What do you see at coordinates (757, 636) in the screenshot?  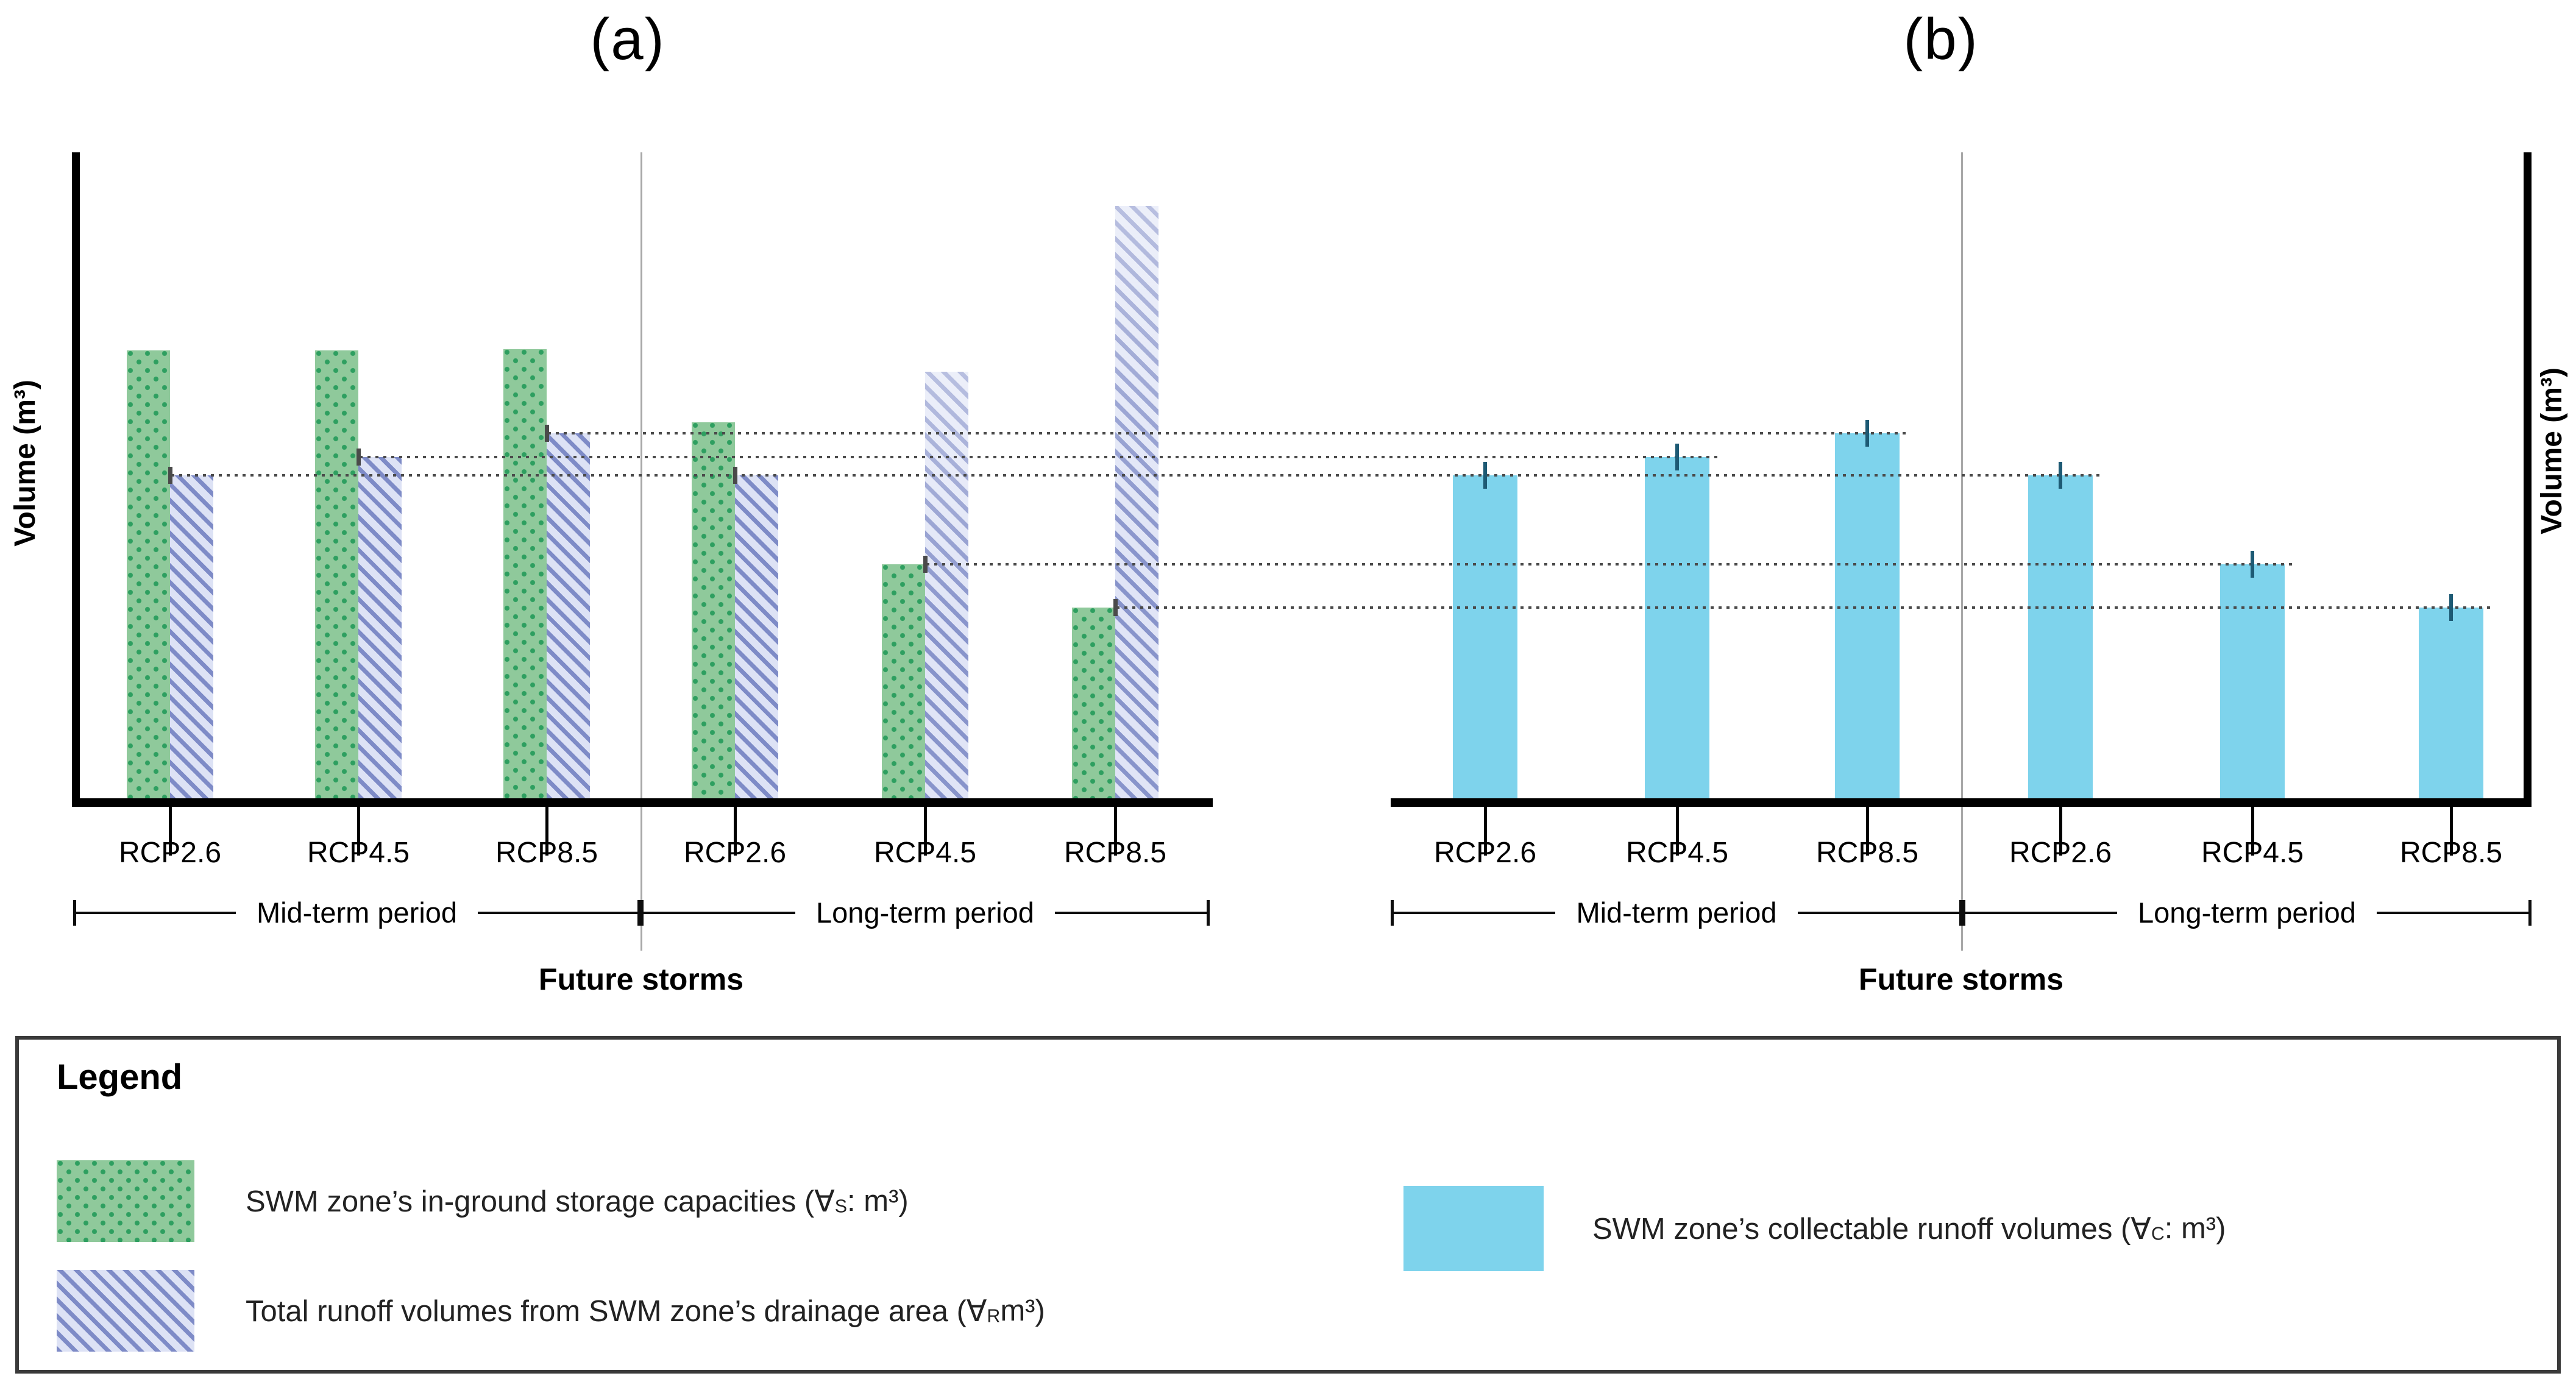 I see `bar-runoff-rcp2.6-long` at bounding box center [757, 636].